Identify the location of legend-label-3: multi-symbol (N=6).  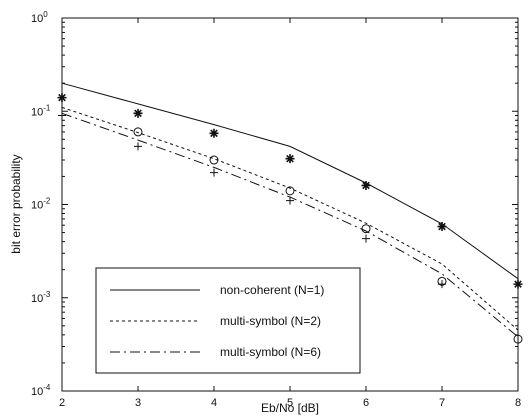
(270, 352).